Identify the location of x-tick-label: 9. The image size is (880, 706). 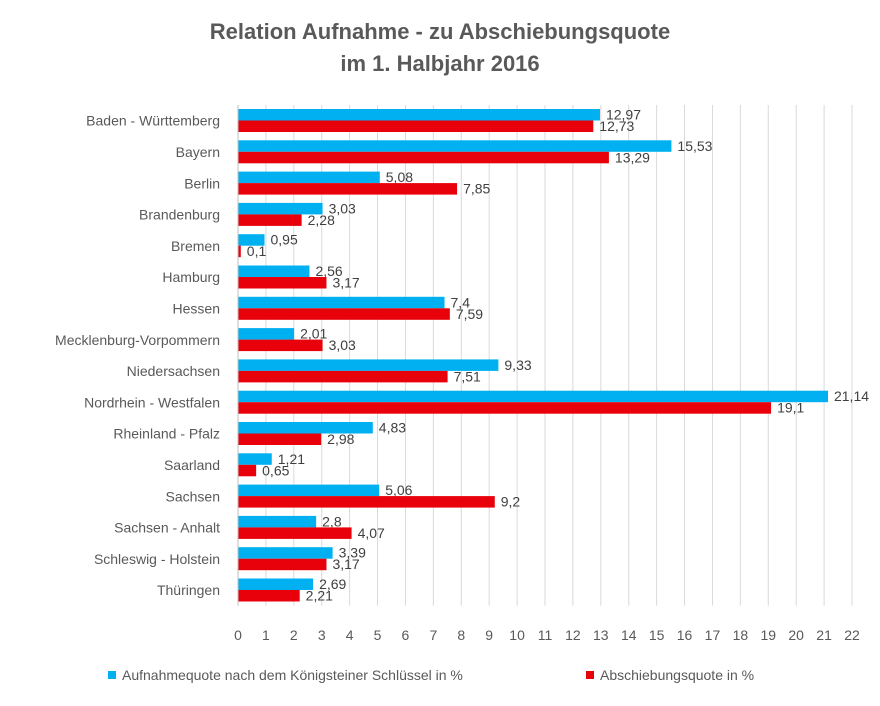
(489, 635).